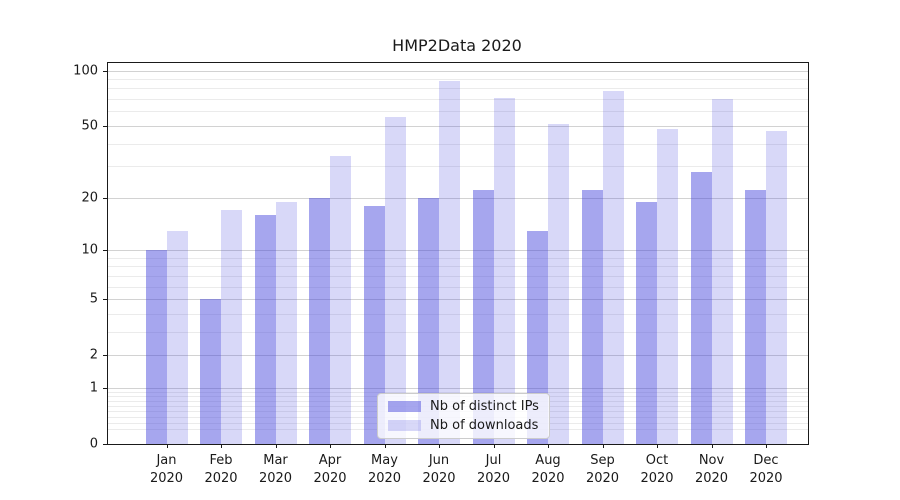  What do you see at coordinates (537, 337) in the screenshot?
I see `bar-distinct-ips-aug` at bounding box center [537, 337].